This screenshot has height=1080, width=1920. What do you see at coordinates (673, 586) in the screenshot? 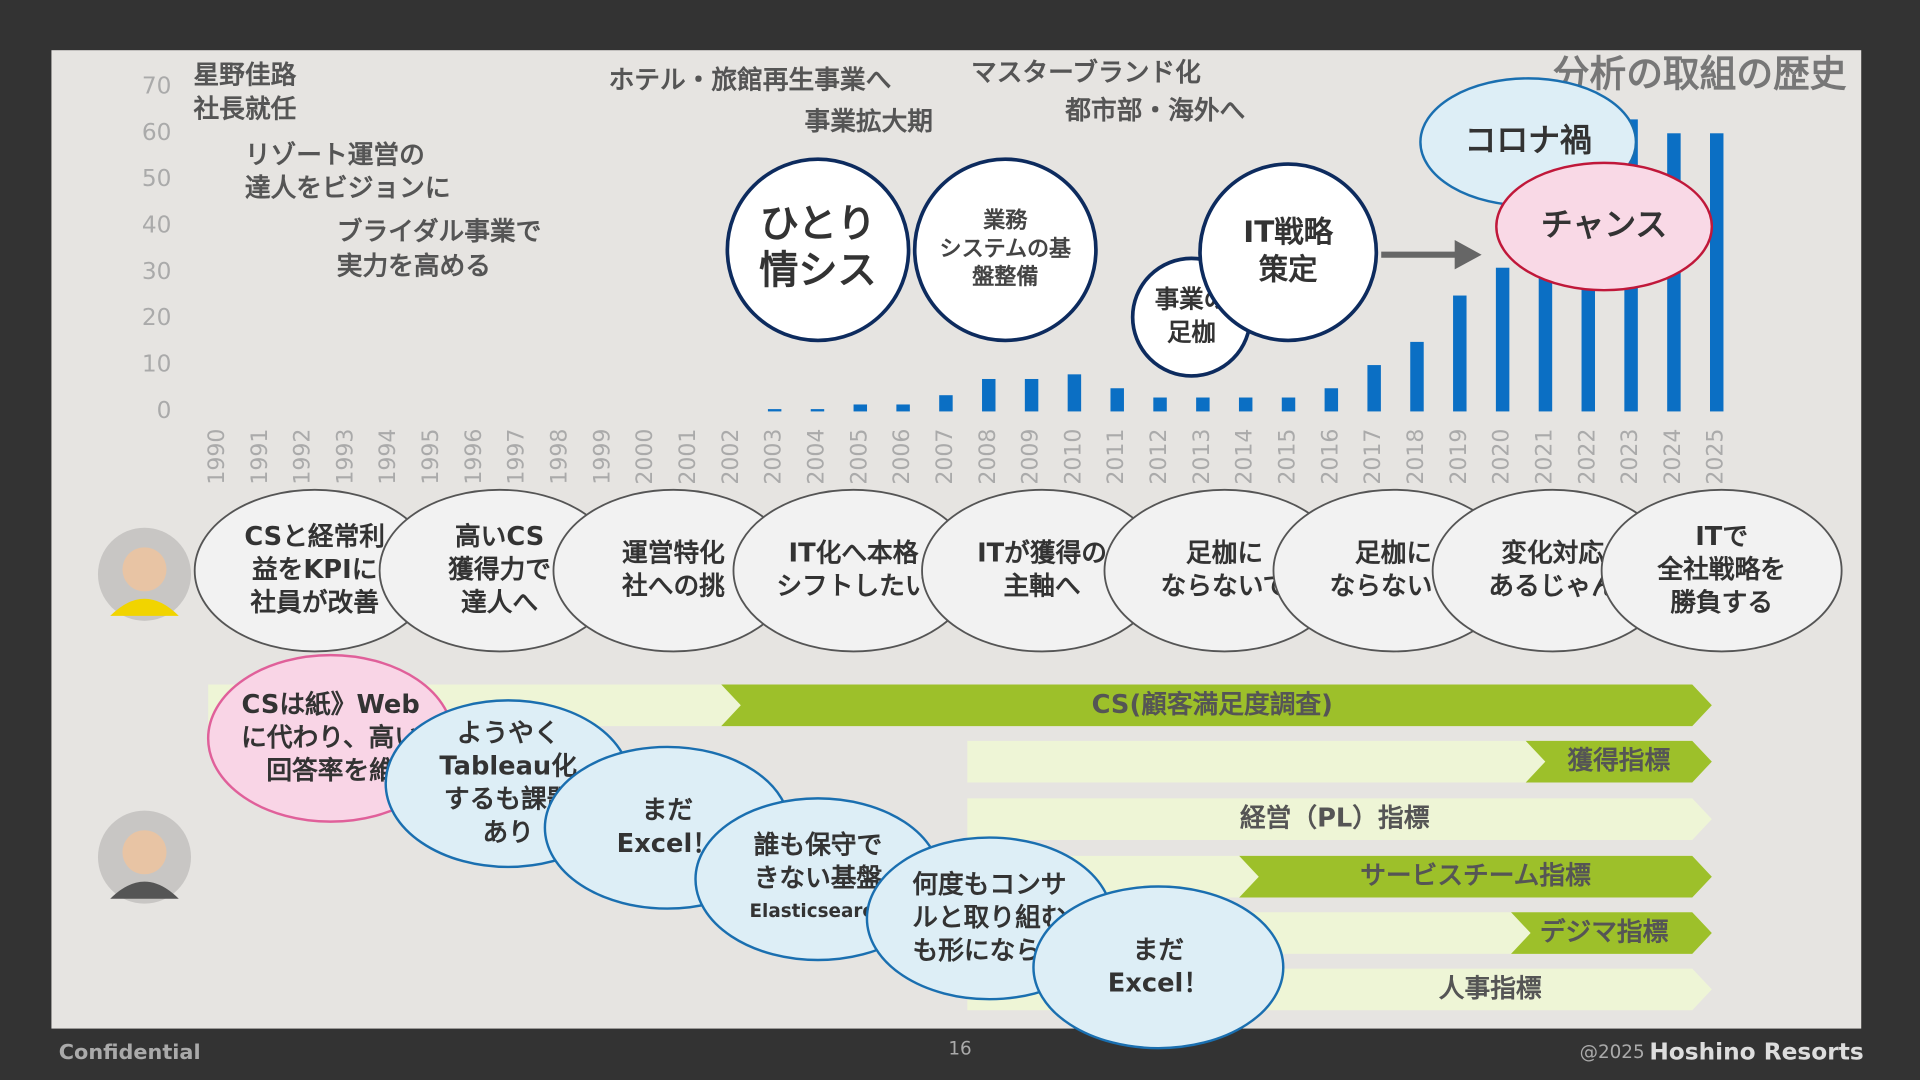
I see `label-line: 社への挑` at bounding box center [673, 586].